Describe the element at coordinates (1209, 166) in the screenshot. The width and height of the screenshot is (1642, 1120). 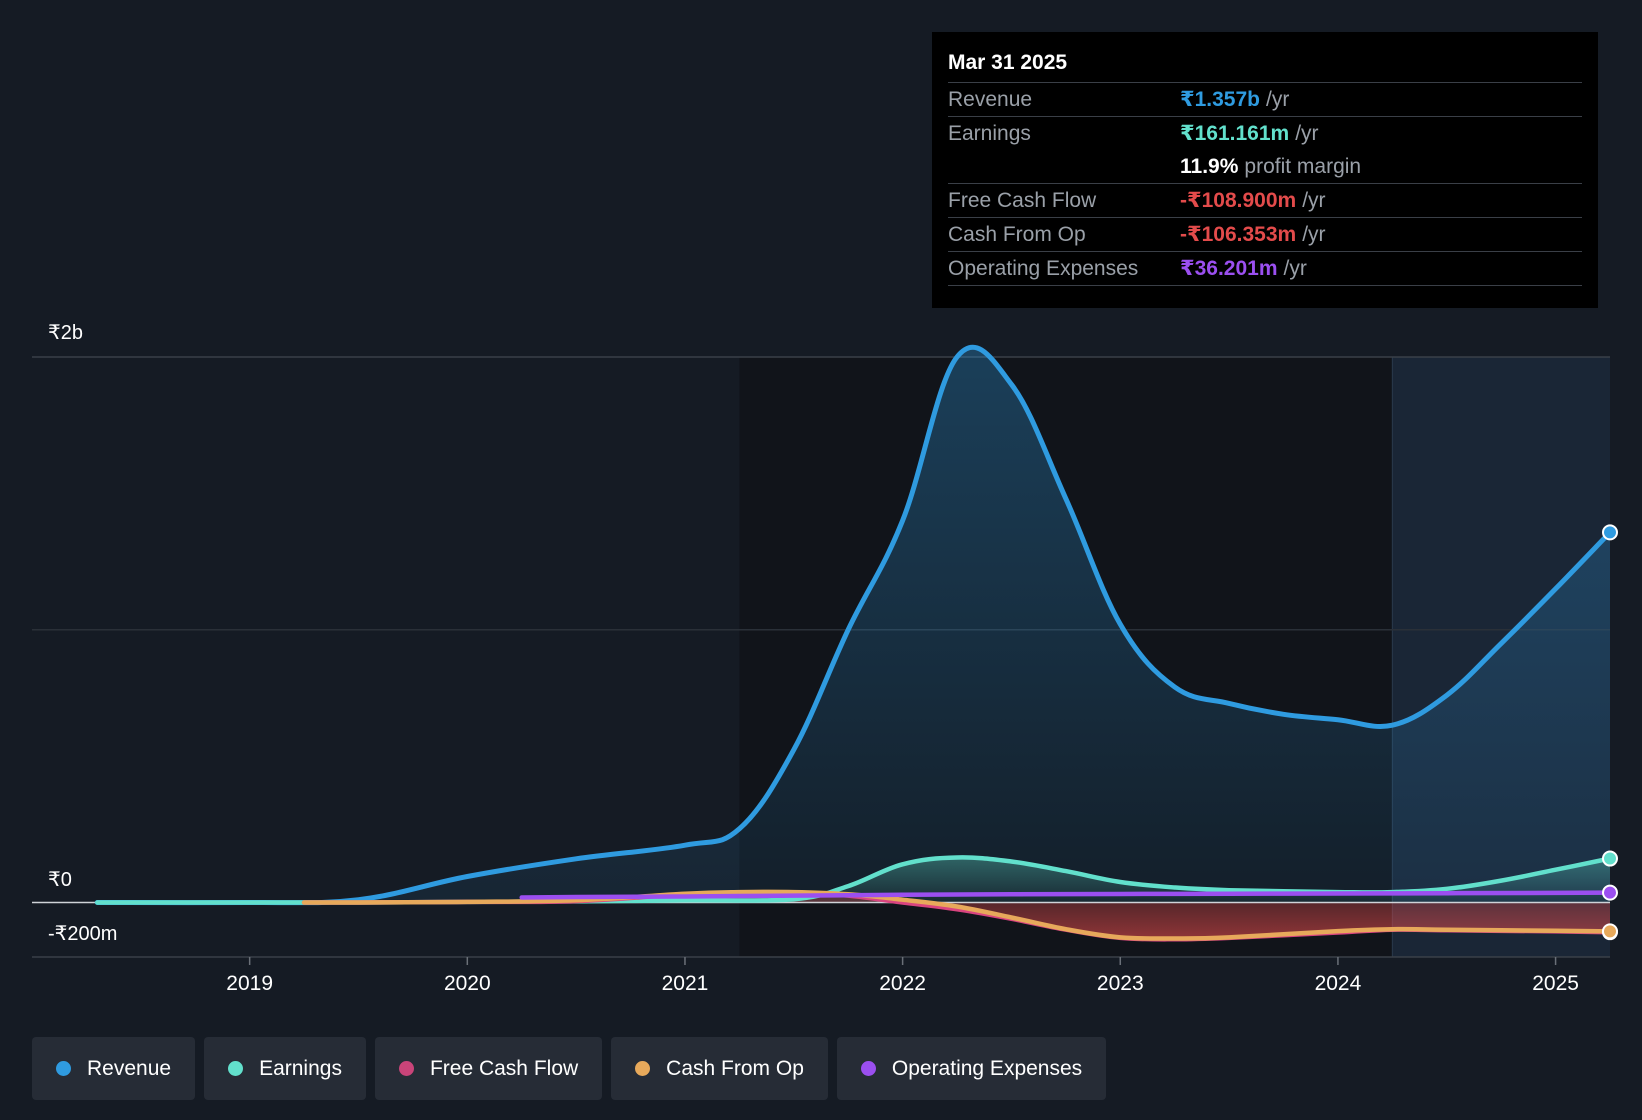
I see `tooltip-value: 11.9%` at that location.